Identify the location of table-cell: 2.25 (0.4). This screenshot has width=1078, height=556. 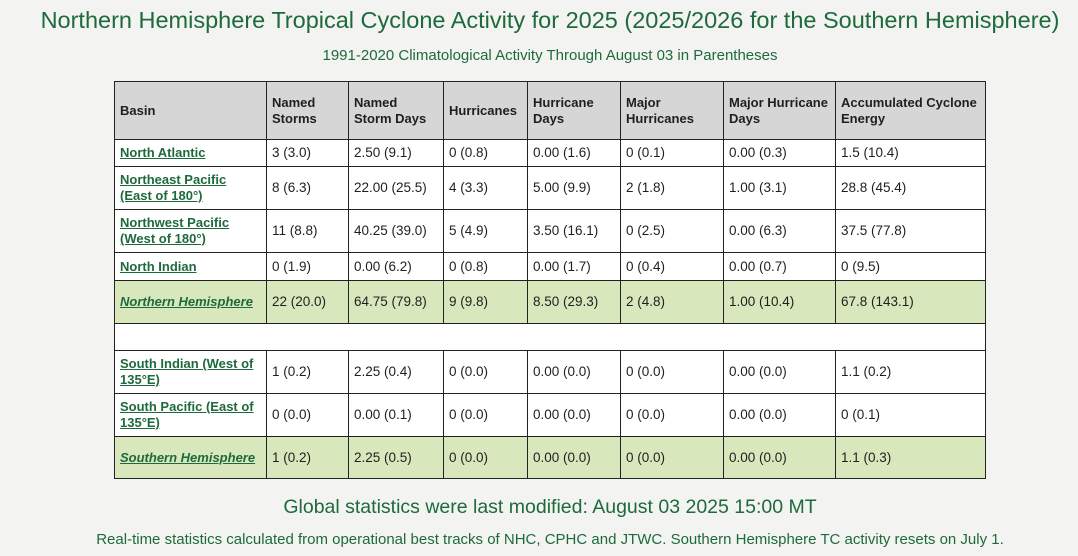
(396, 372).